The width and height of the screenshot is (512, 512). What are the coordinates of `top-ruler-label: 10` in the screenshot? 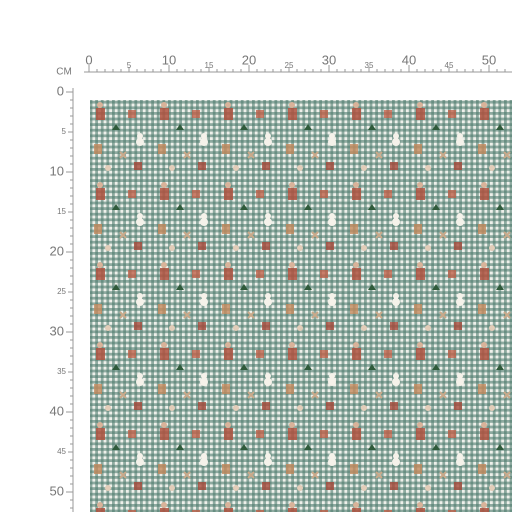 It's located at (169, 59).